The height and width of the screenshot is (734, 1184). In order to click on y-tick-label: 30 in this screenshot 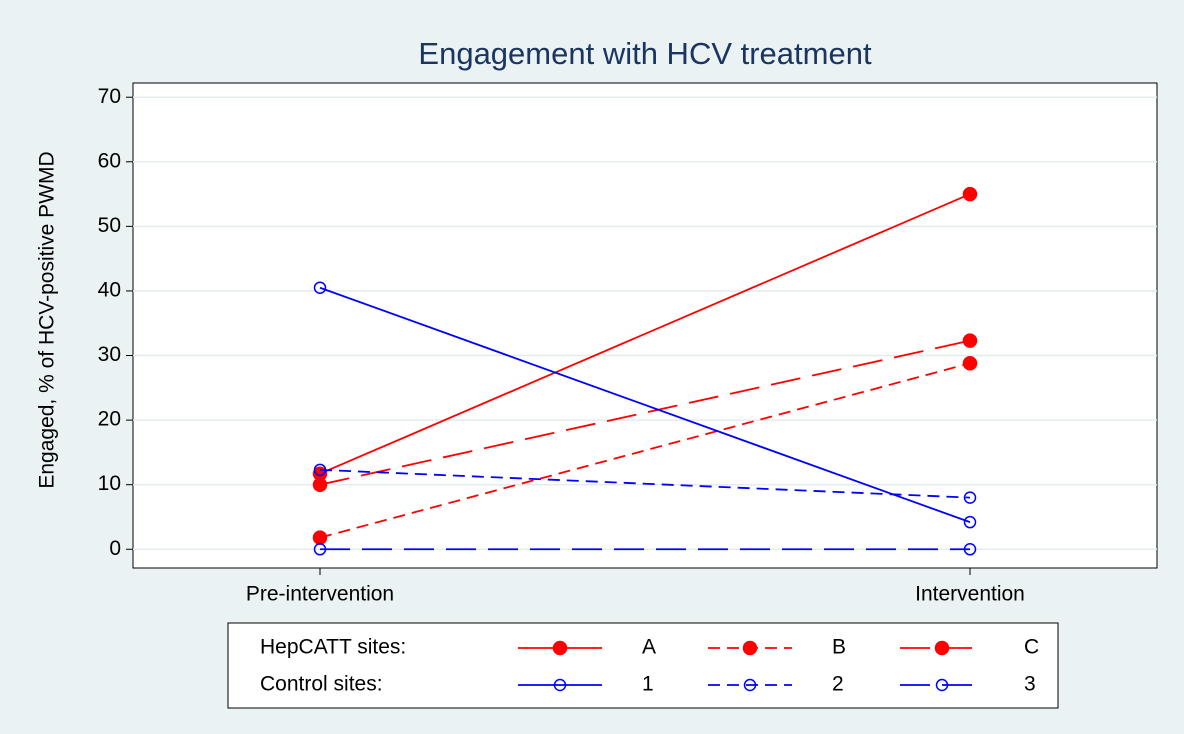, I will do `click(109, 354)`.